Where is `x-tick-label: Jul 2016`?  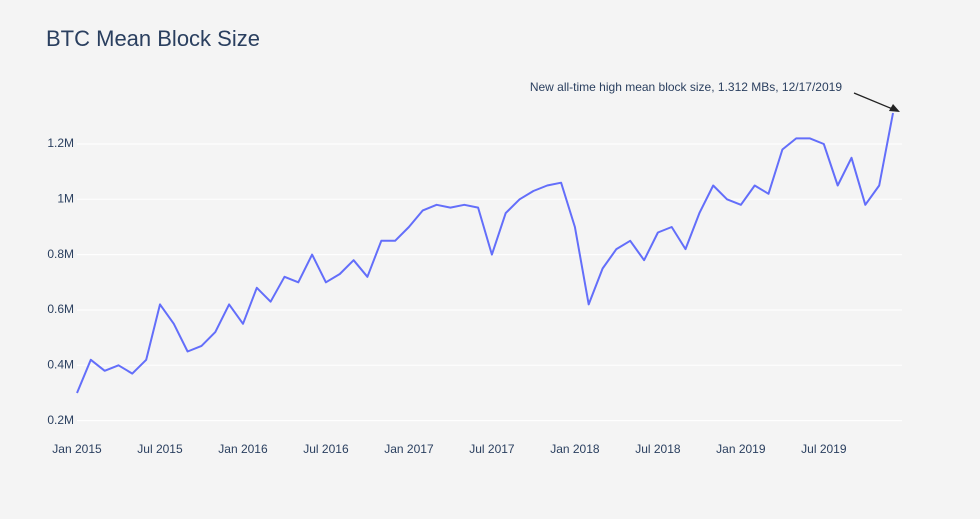
x-tick-label: Jul 2016 is located at coordinates (326, 449).